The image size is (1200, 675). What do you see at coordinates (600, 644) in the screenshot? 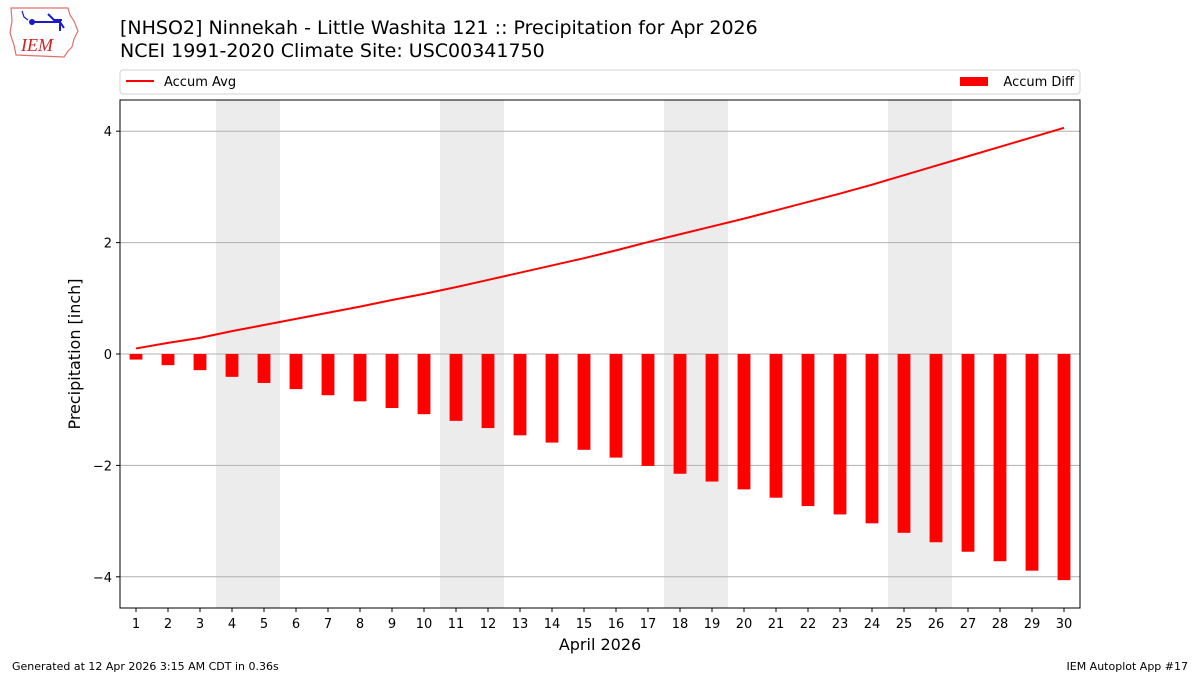
I see `x-axis-label: April 2026` at bounding box center [600, 644].